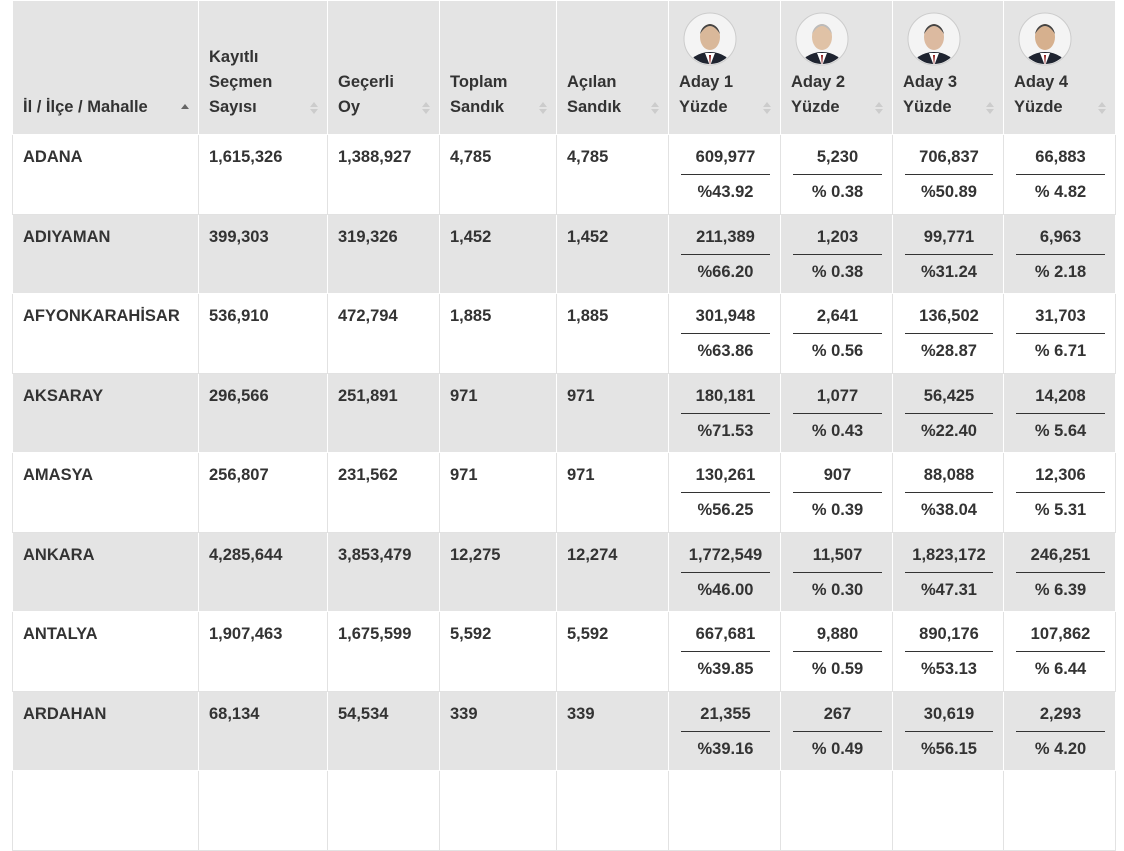 This screenshot has height=851, width=1124. Describe the element at coordinates (1060, 510) in the screenshot. I see `vote-percent: % 5.31` at that location.